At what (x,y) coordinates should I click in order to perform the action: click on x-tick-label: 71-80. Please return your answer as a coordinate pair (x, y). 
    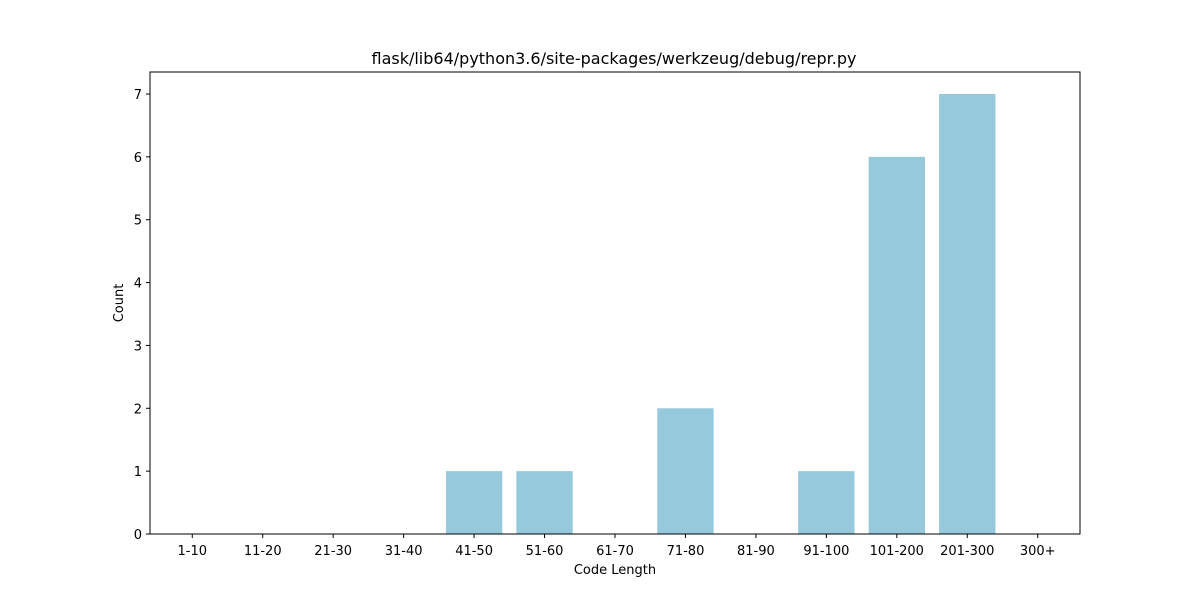
    Looking at the image, I should click on (686, 551).